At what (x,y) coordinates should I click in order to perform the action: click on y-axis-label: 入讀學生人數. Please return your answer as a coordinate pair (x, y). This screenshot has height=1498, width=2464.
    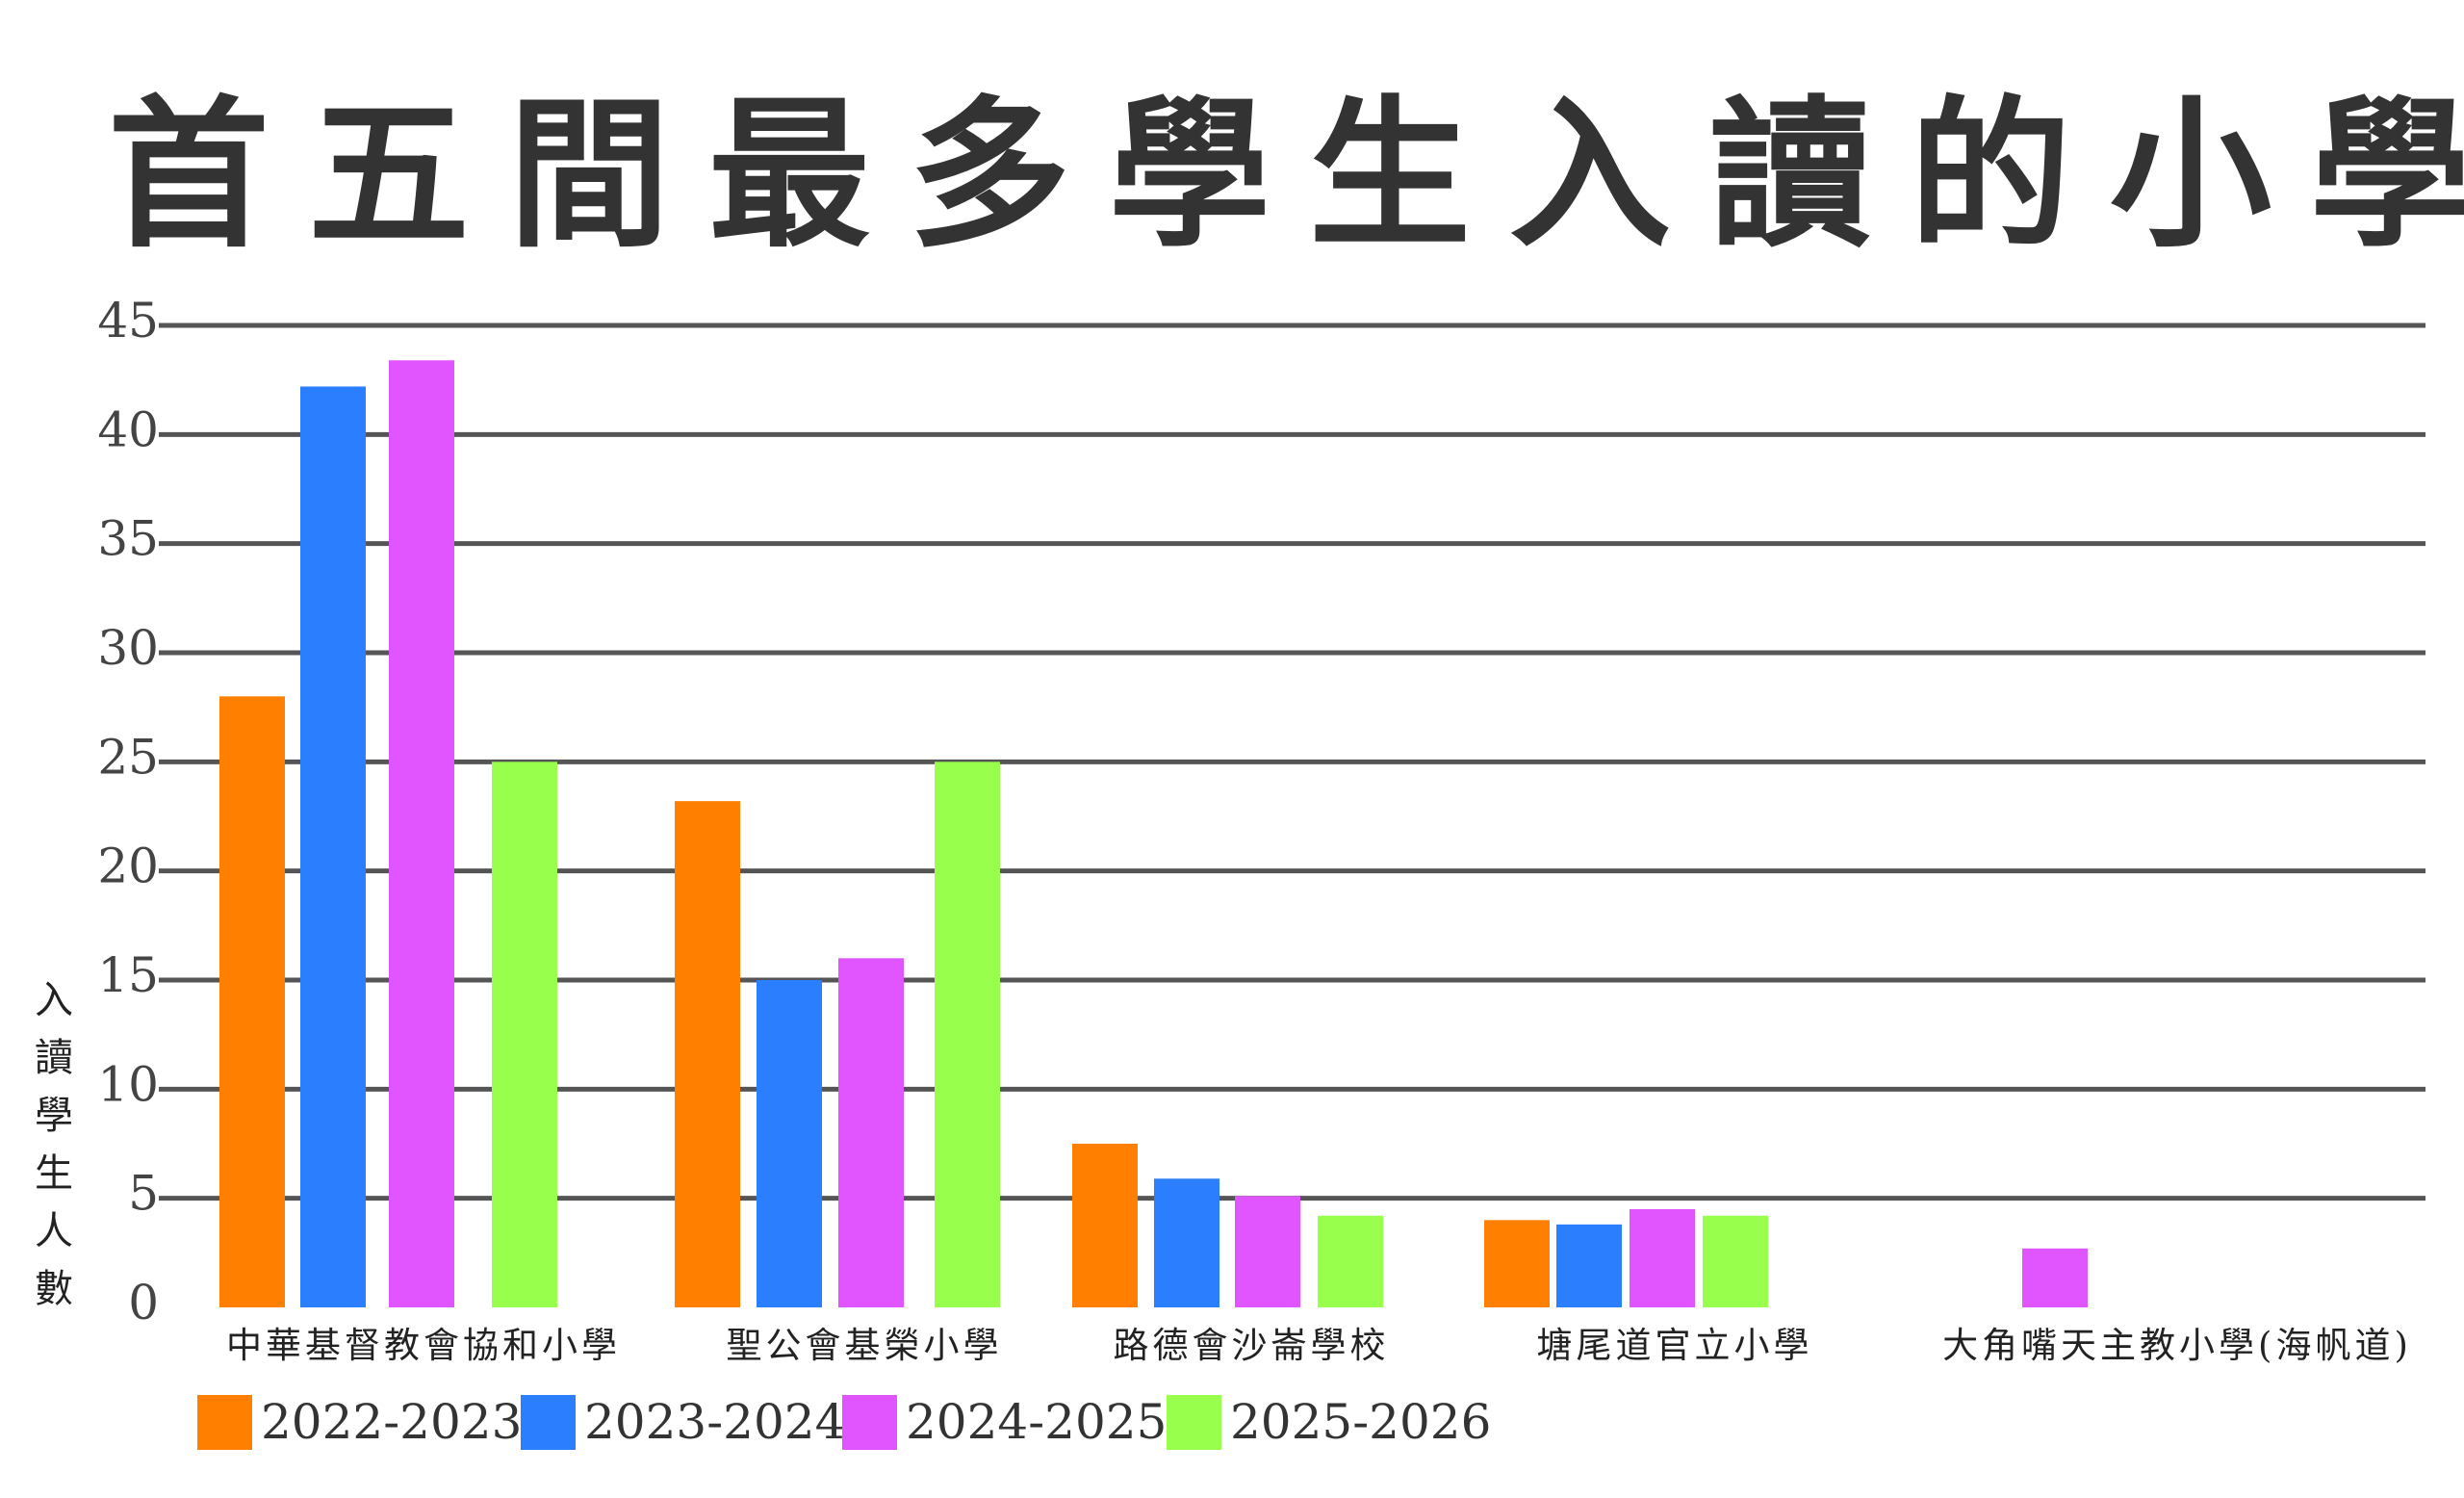
    Looking at the image, I should click on (54, 1144).